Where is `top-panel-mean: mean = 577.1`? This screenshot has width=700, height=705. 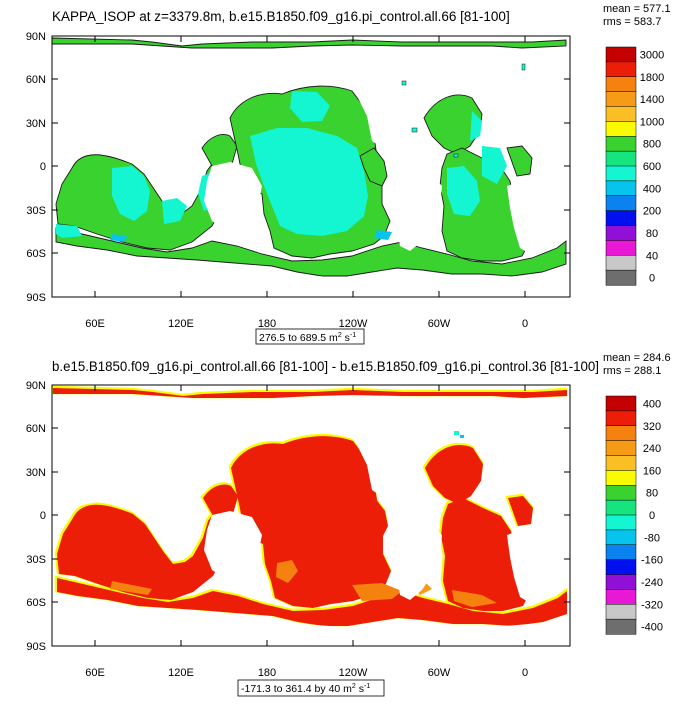 top-panel-mean: mean = 577.1 is located at coordinates (637, 9).